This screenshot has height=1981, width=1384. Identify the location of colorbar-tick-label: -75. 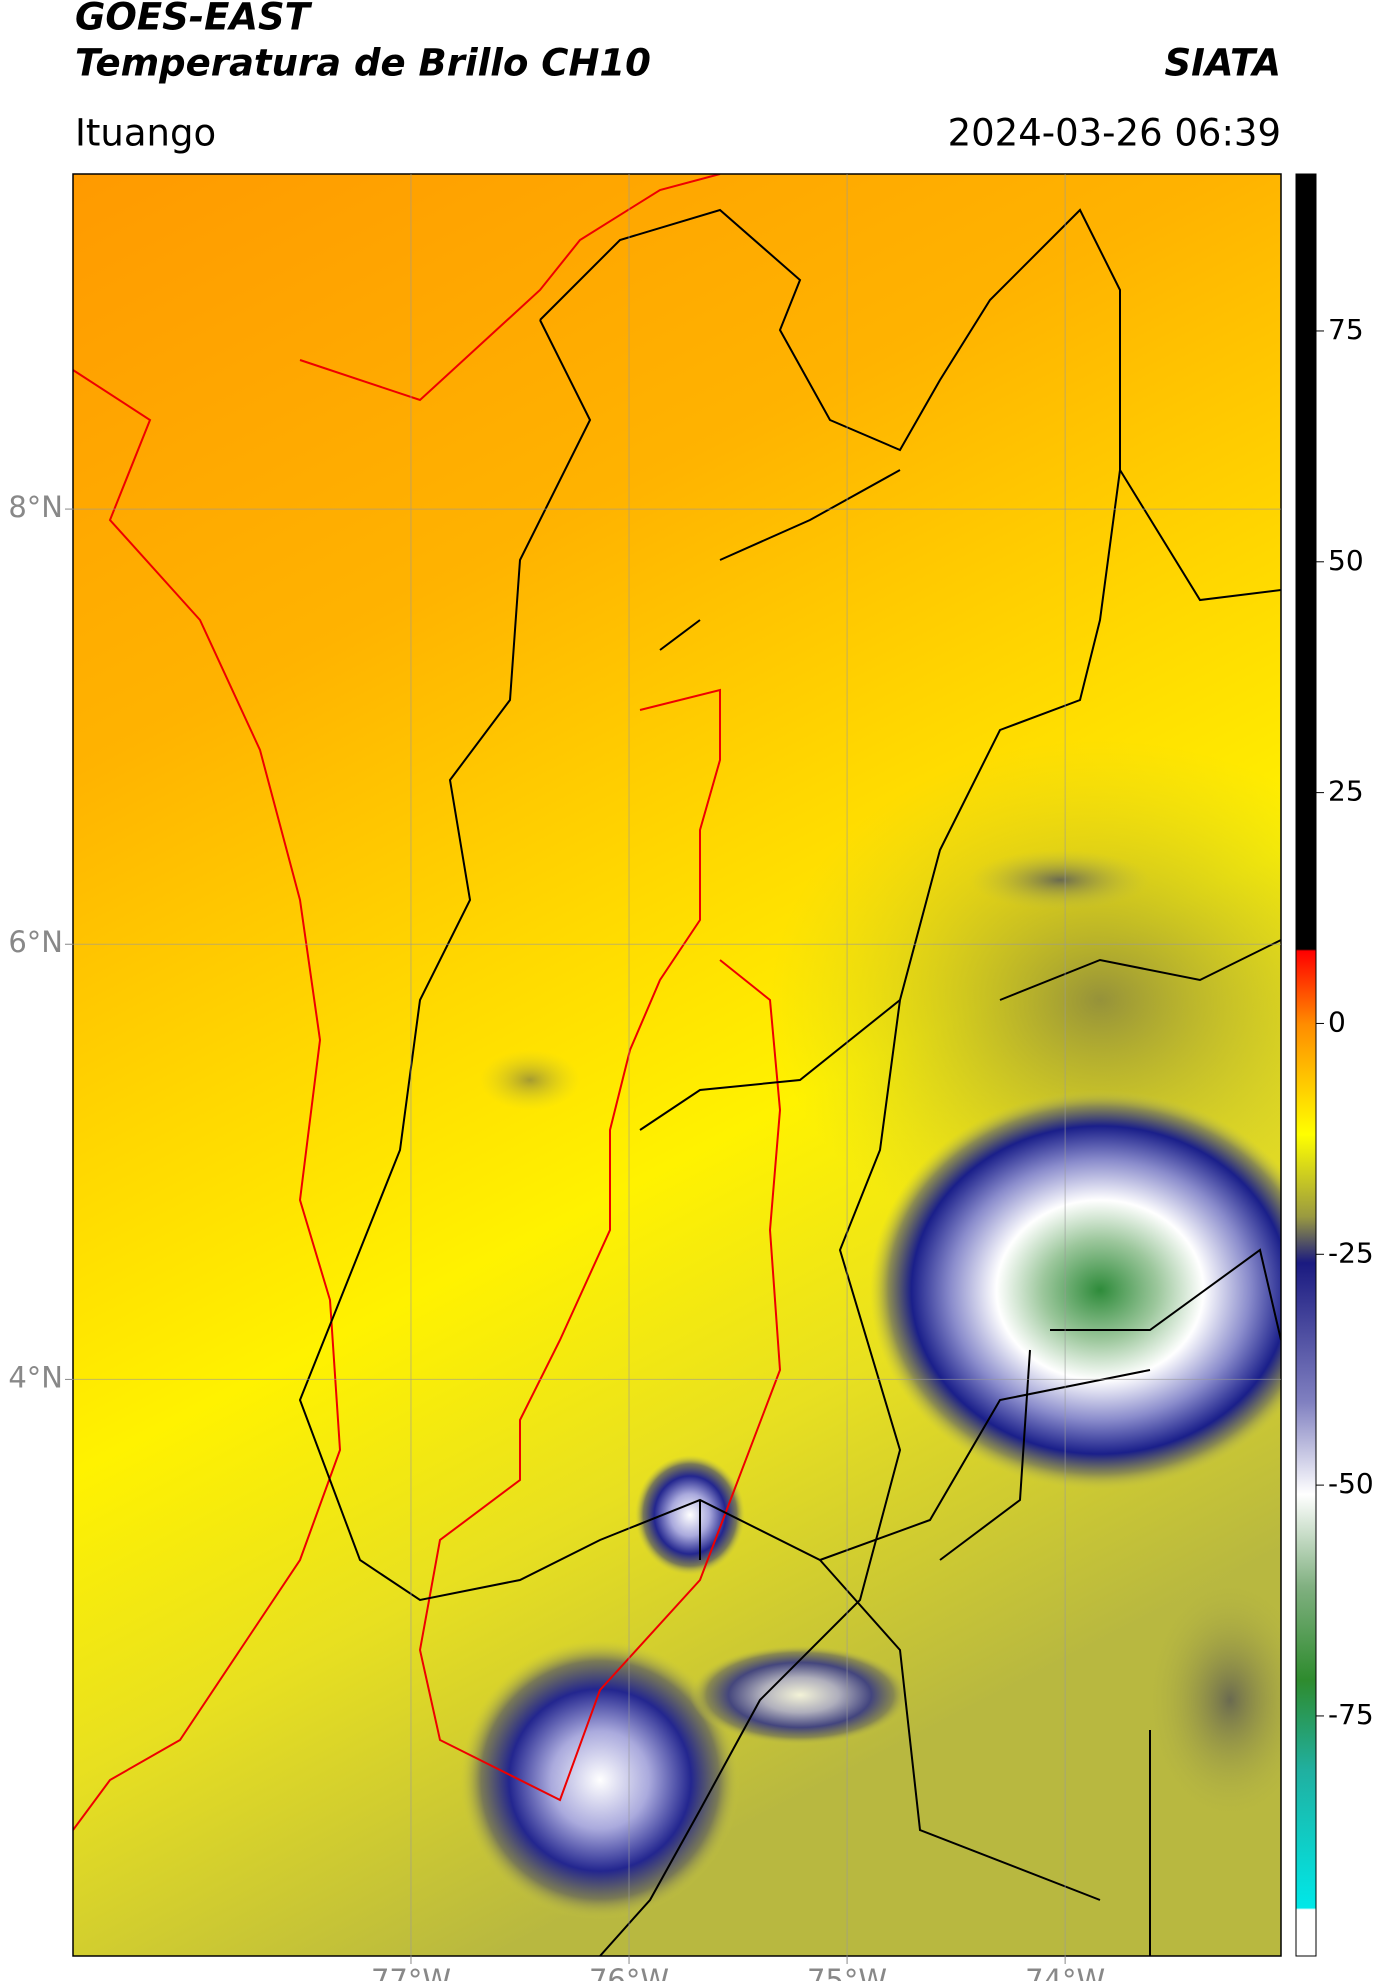
(1351, 1714).